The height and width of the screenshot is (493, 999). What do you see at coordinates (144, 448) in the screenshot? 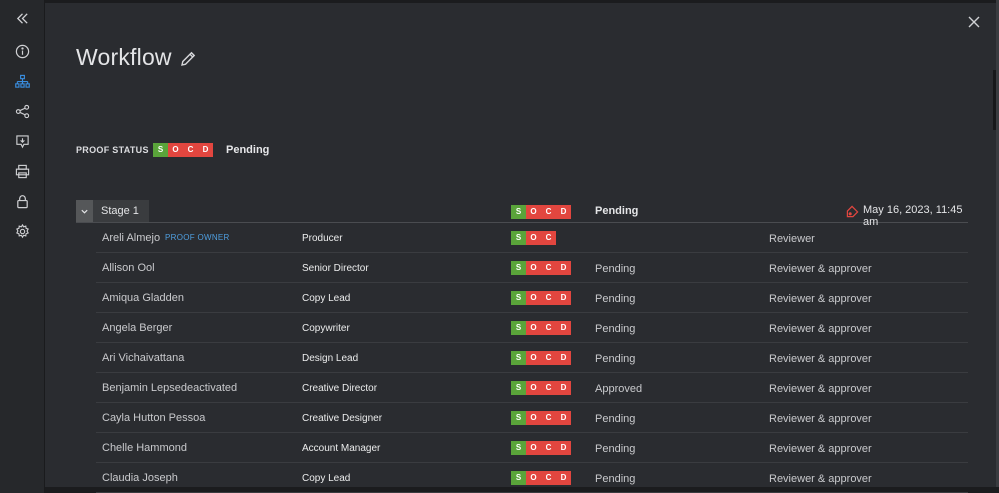
I see `reviewer-name: Chelle Hammond` at bounding box center [144, 448].